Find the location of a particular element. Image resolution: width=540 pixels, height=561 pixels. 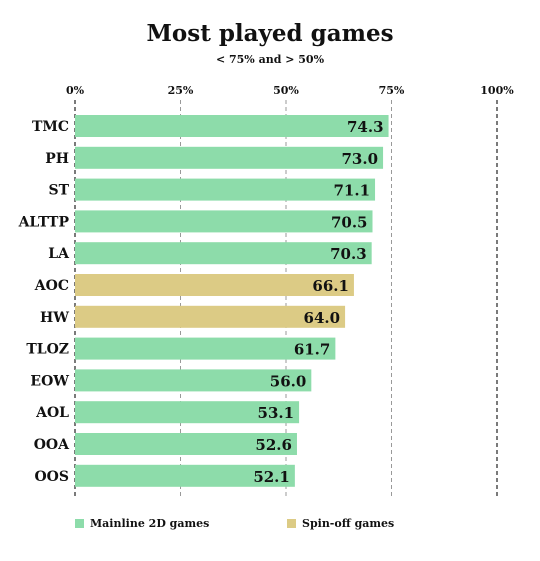

legend-swatch-mainline is located at coordinates (79, 523).